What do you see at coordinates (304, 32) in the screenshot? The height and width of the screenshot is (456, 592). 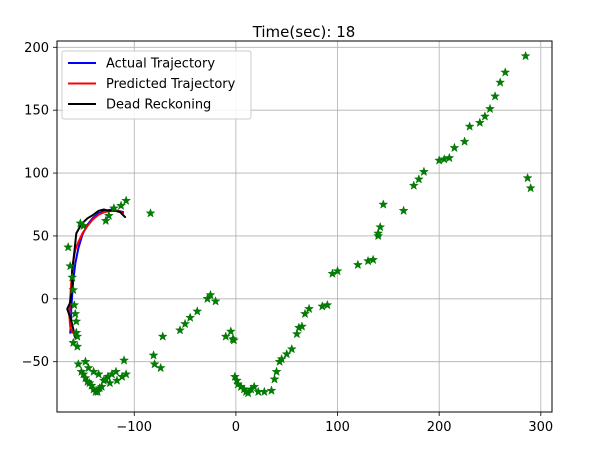 I see `chart-title: Time(sec): 18` at bounding box center [304, 32].